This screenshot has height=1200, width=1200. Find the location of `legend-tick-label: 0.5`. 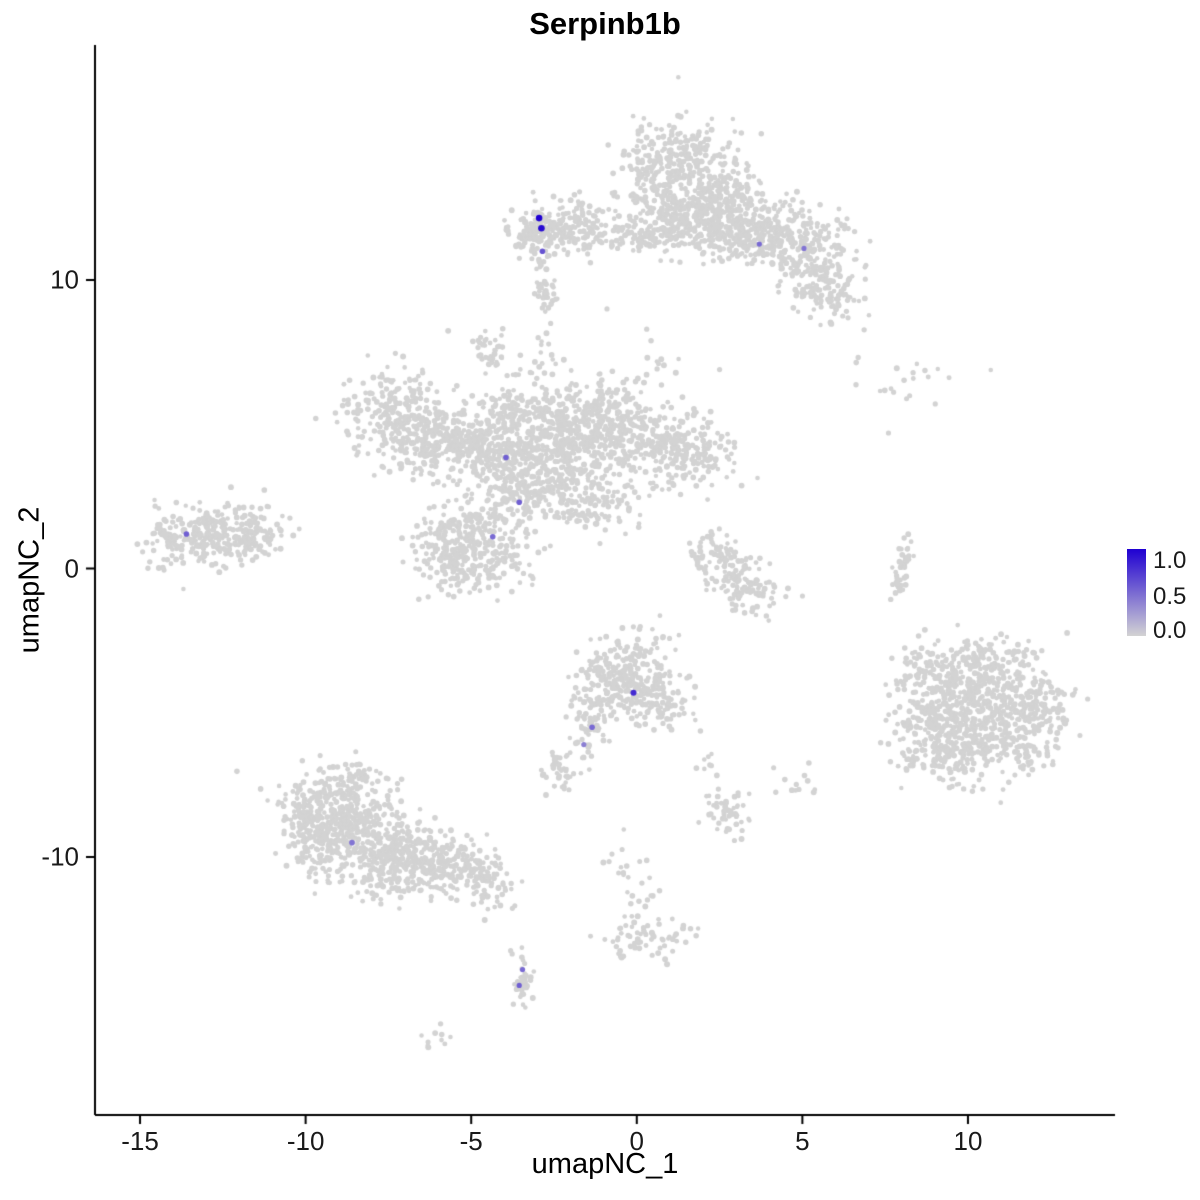

legend-tick-label: 0.5 is located at coordinates (1170, 596).